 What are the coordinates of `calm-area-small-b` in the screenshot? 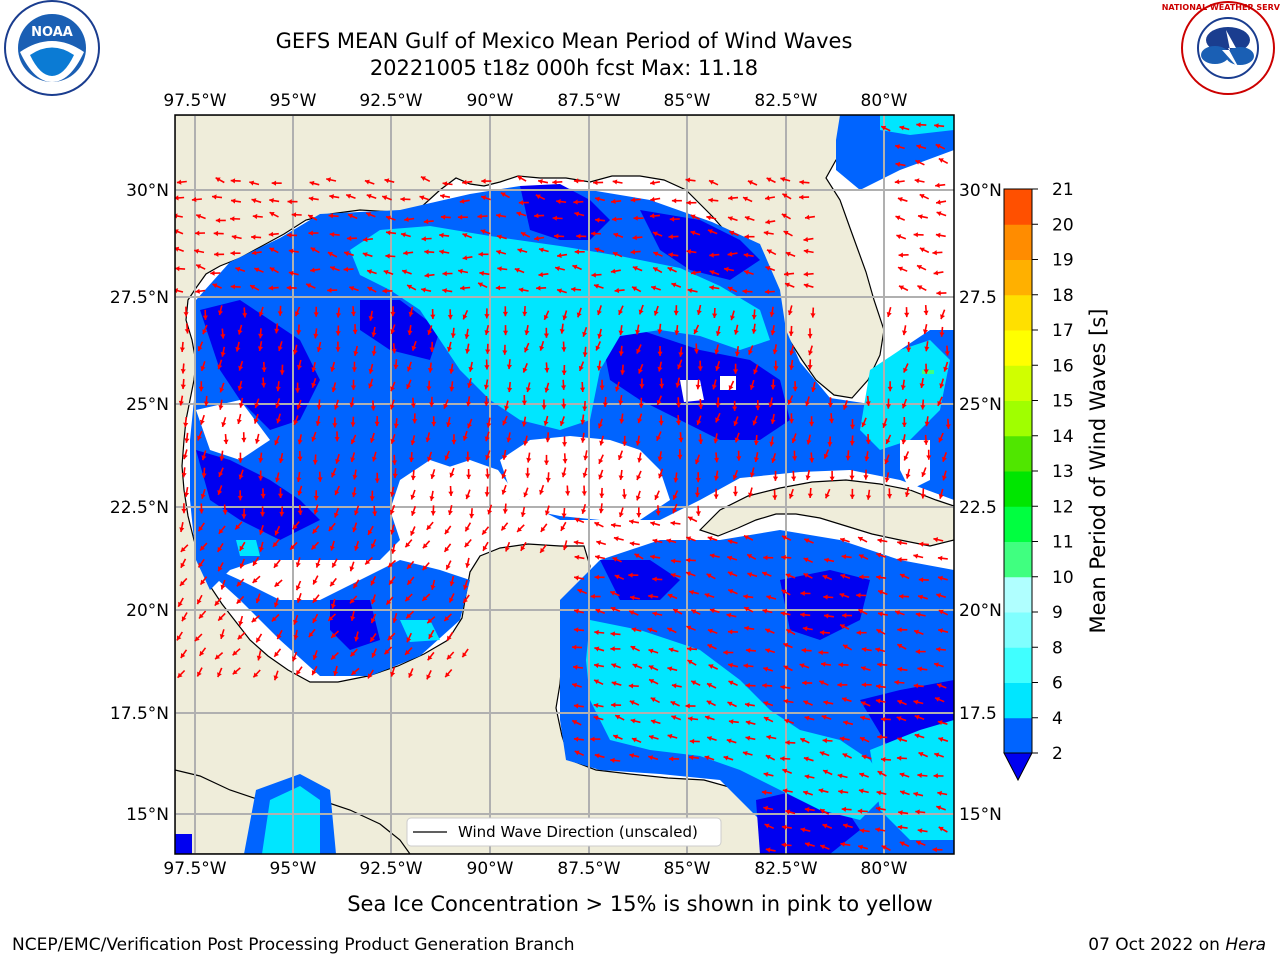 It's located at (728, 383).